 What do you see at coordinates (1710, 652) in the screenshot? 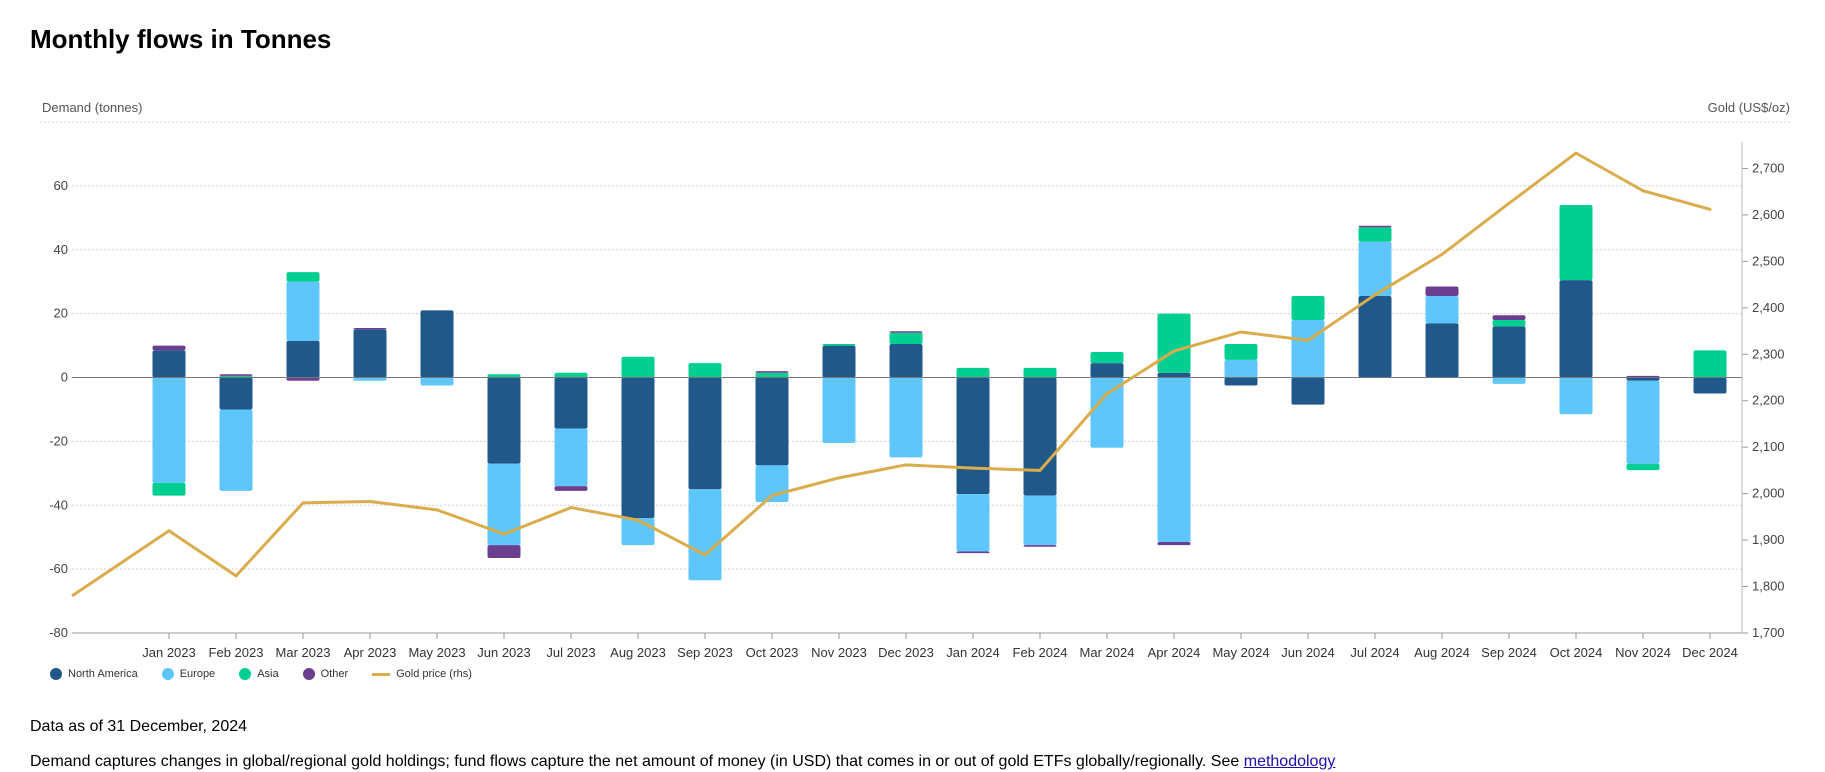
I see `x-tick-label: Dec 2024` at bounding box center [1710, 652].